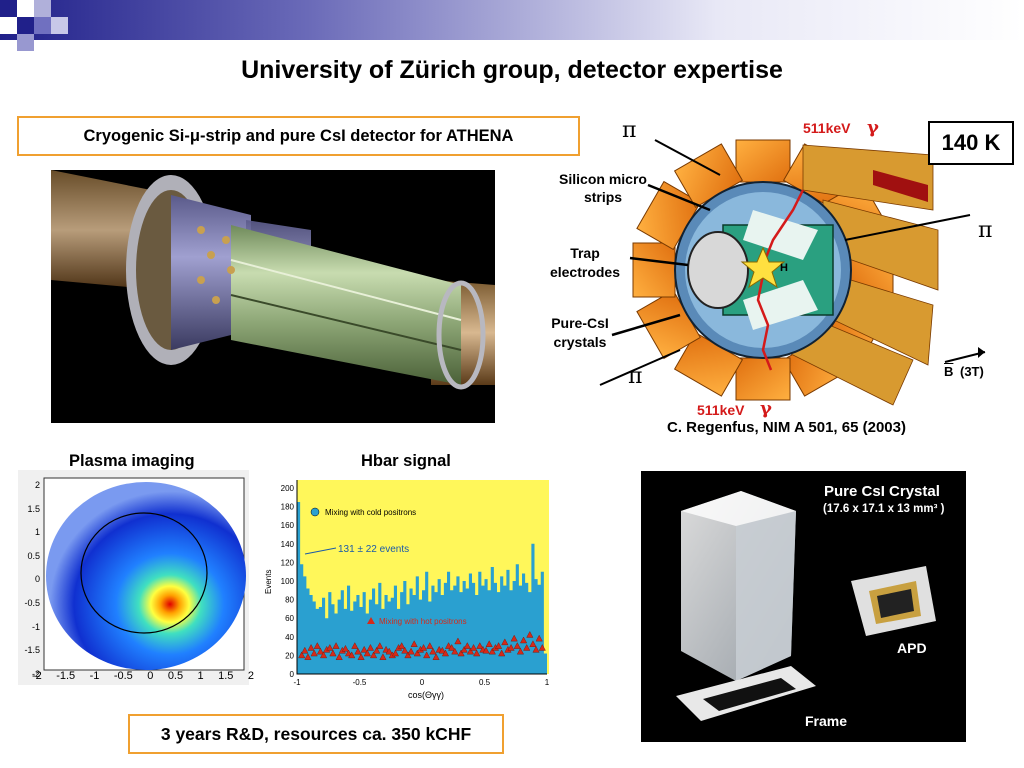 The width and height of the screenshot is (1024, 768). Describe the element at coordinates (373, 549) in the screenshot. I see `annotation-events: 131 ± 22 events` at that location.